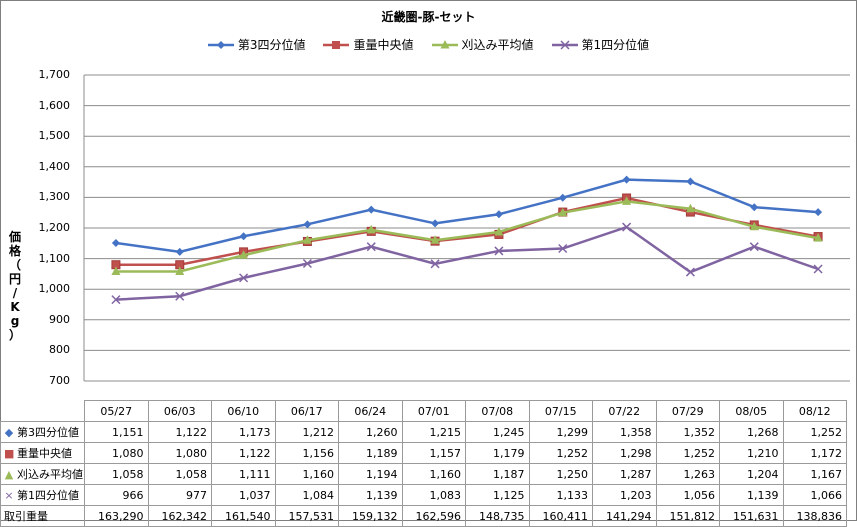 The width and height of the screenshot is (857, 527). I want to click on table-cell: 157,531, so click(306, 516).